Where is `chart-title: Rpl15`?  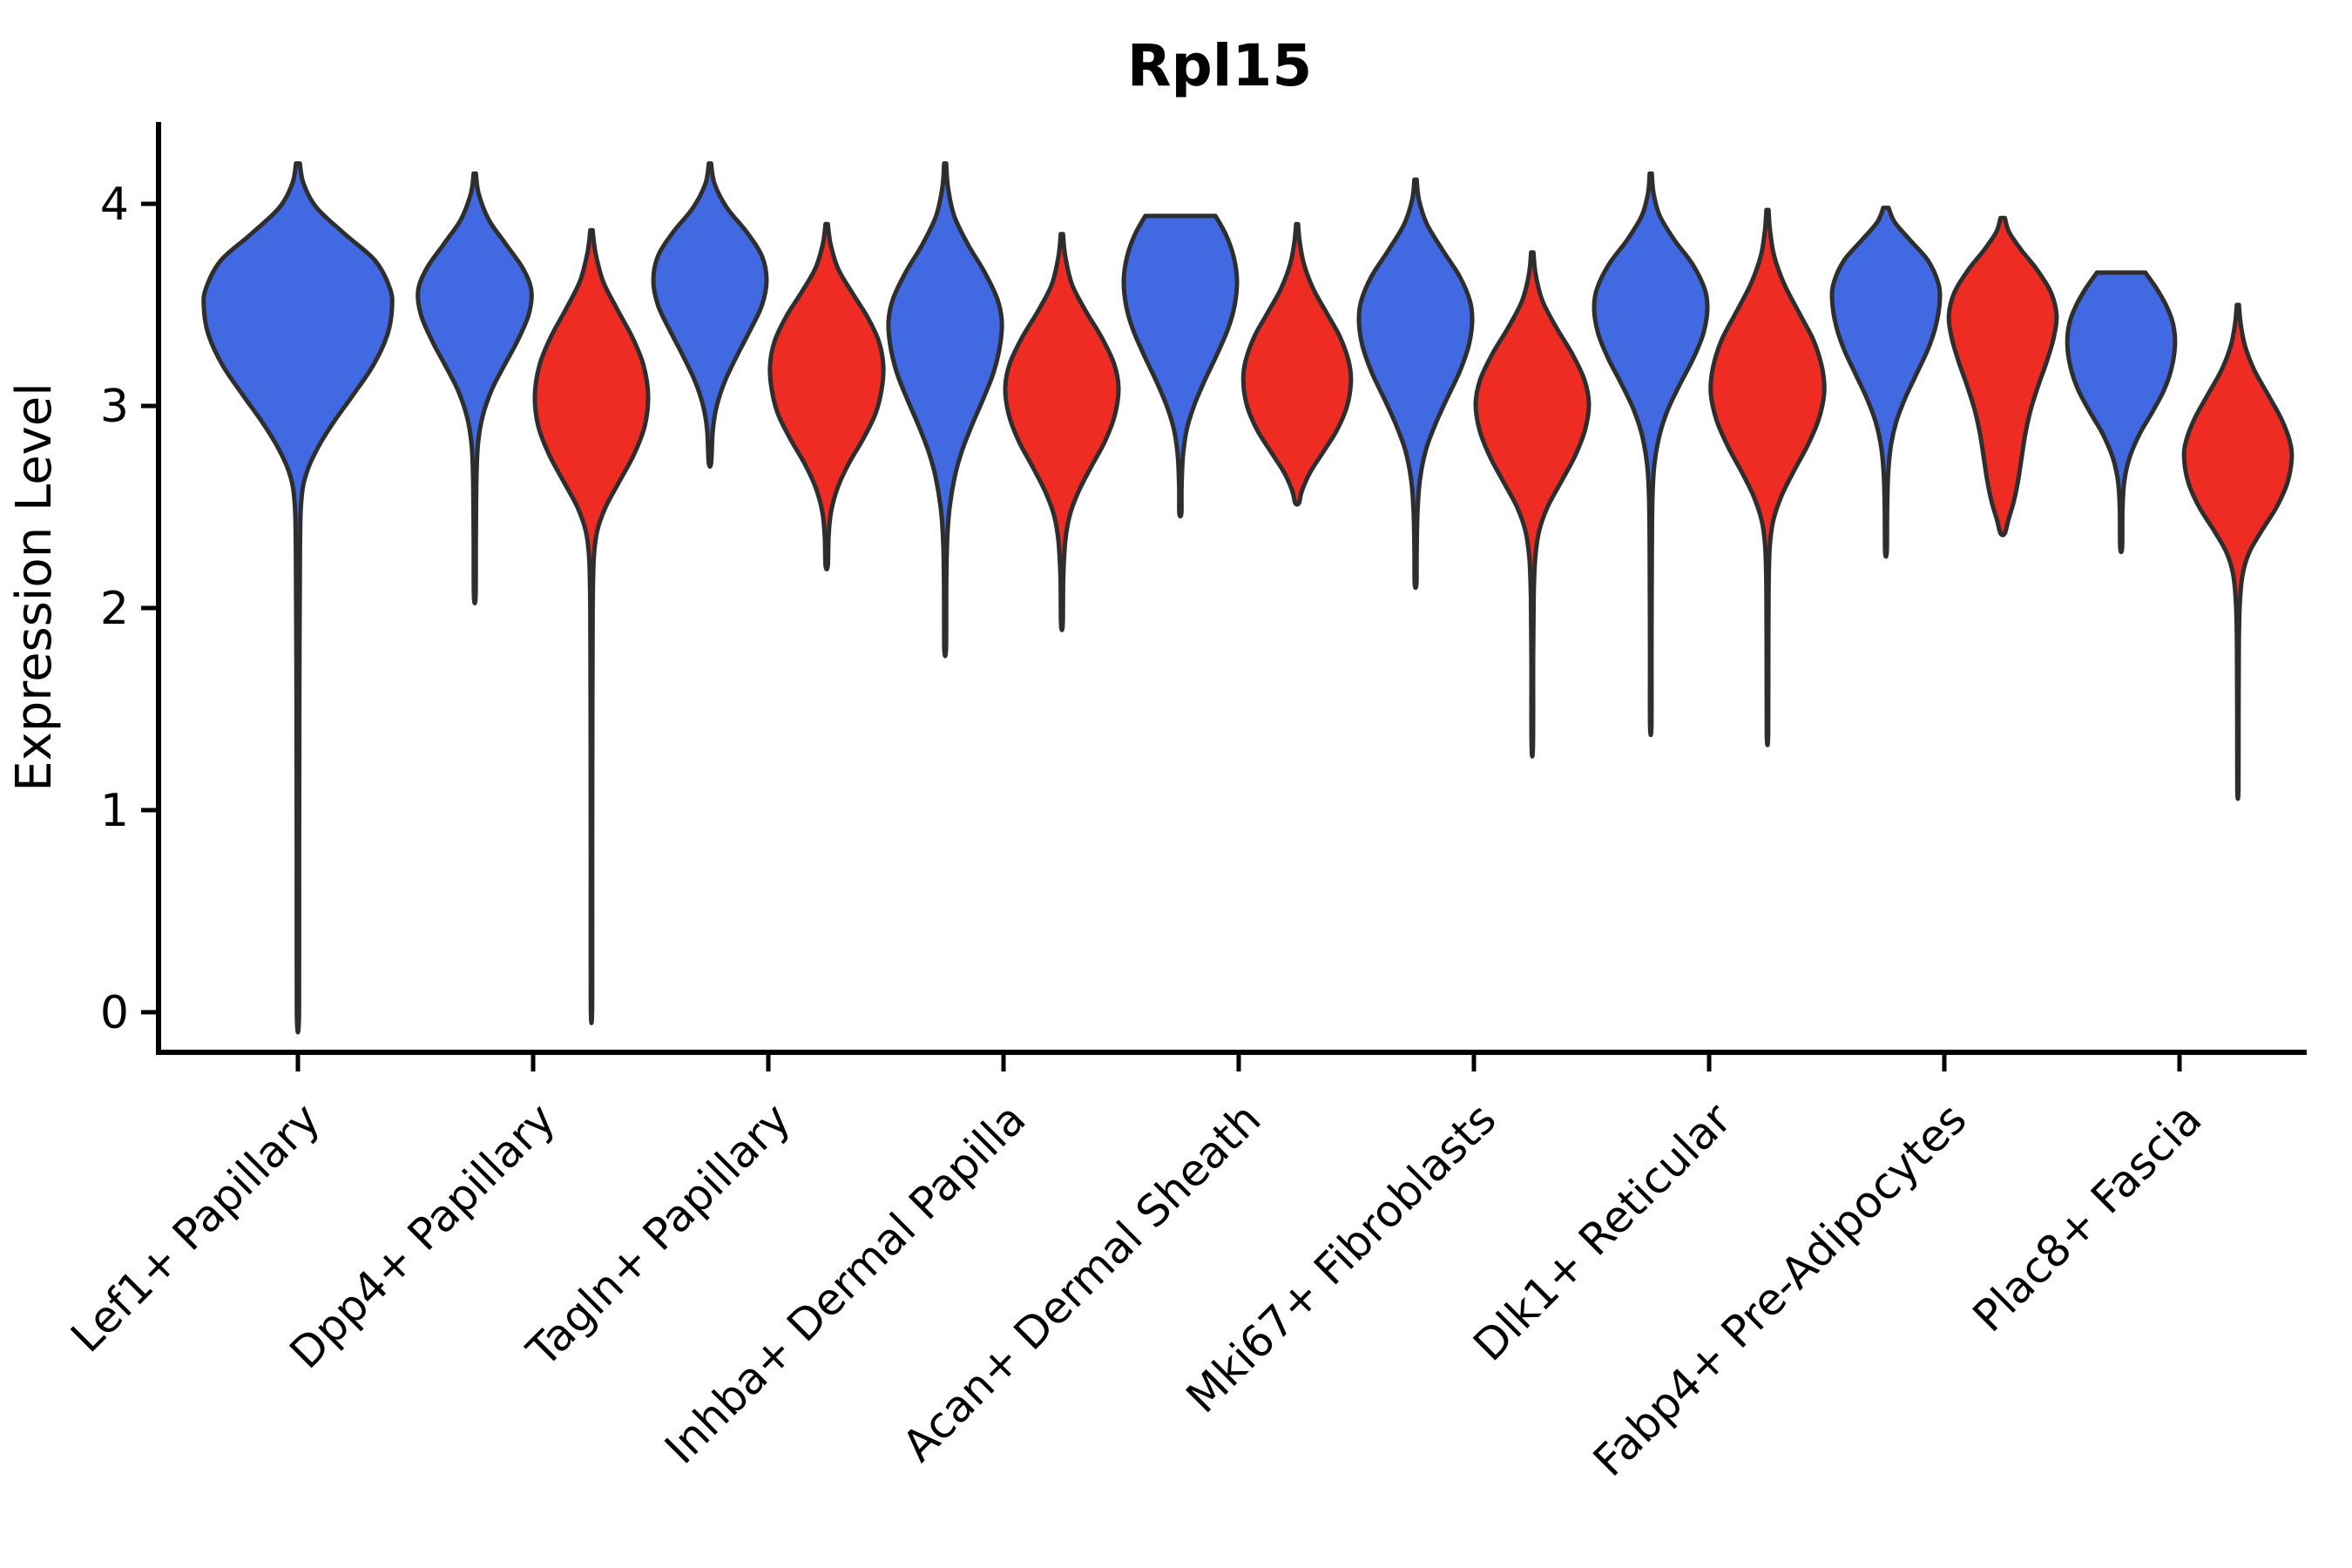
chart-title: Rpl15 is located at coordinates (1220, 66).